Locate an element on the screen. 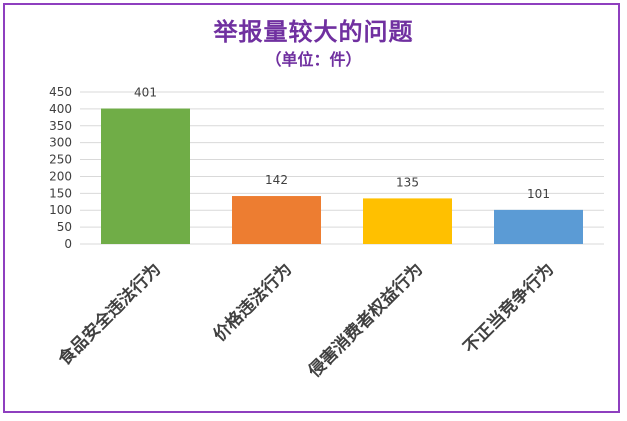 The image size is (627, 421). data-label-2: 142 is located at coordinates (276, 180).